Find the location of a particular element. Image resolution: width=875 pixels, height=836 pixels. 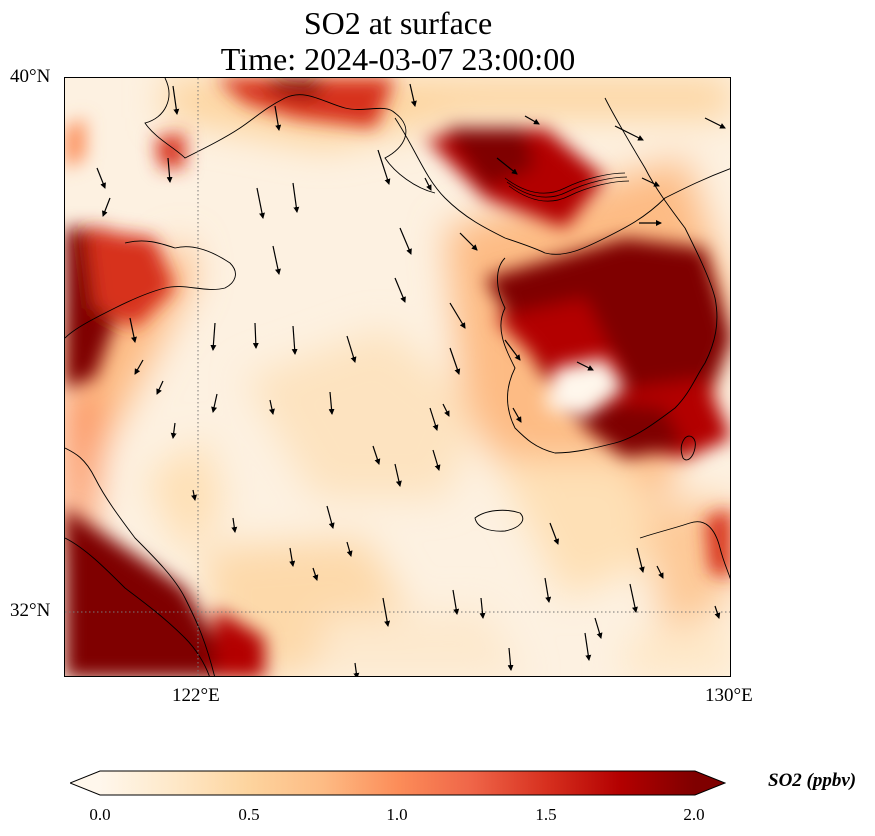

colorbar-gradient is located at coordinates (397, 783).